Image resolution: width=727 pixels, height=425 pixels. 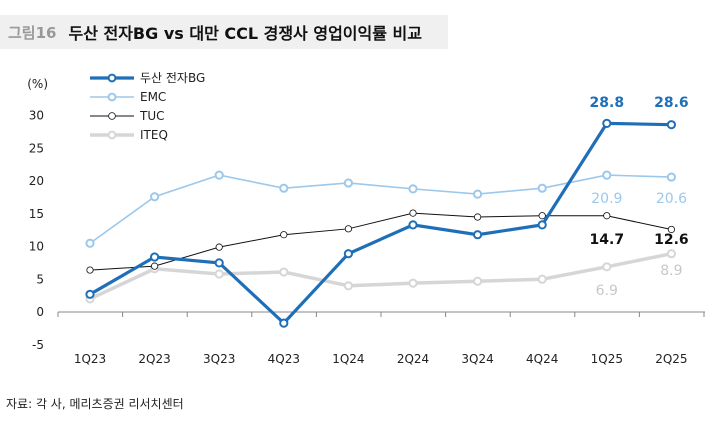 I want to click on y-tick-label: 20, so click(x=36, y=181).